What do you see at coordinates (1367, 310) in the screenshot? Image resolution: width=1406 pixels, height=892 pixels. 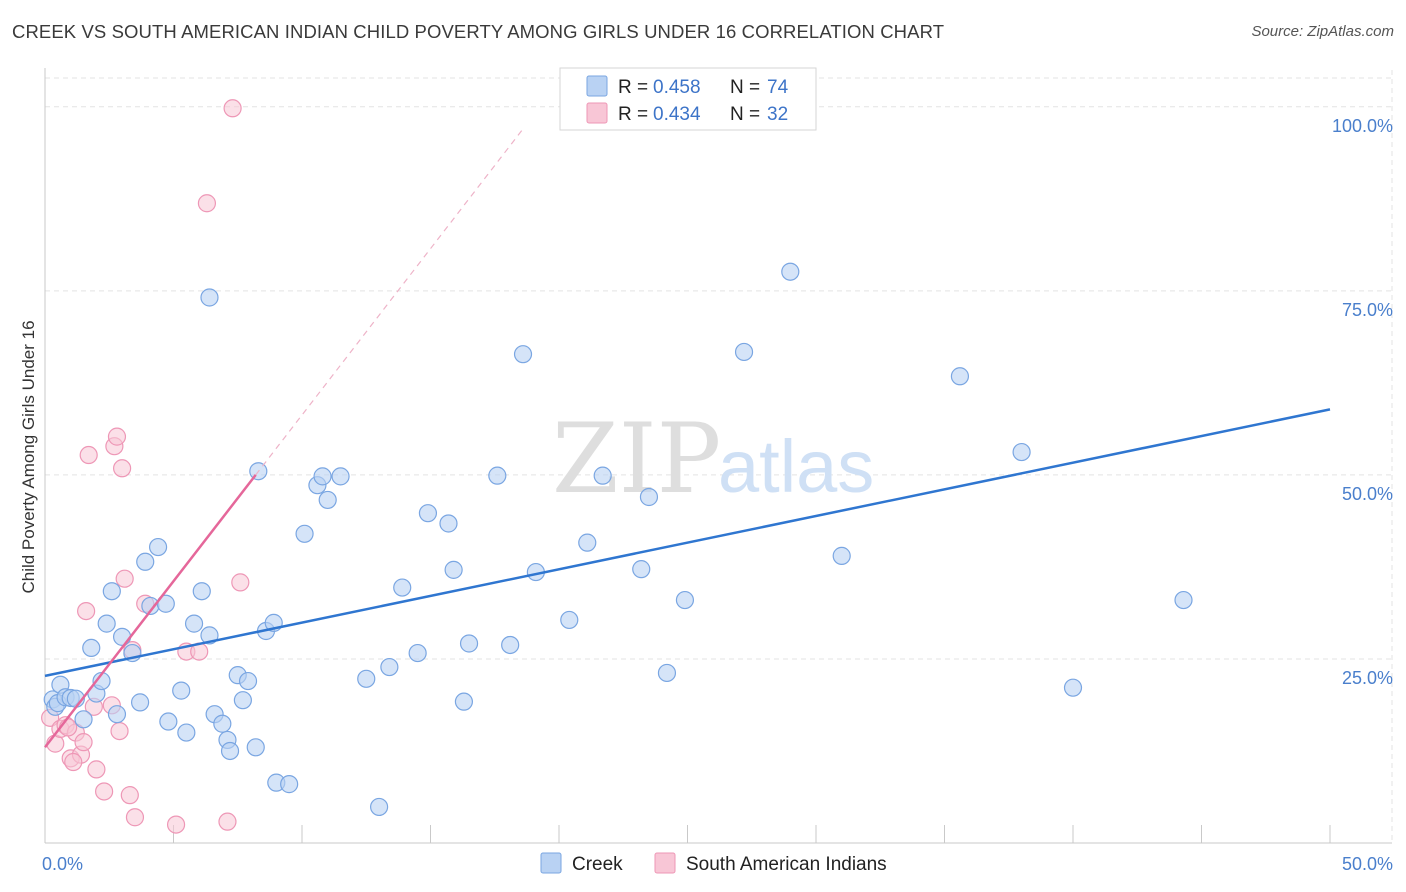 I see `y-tick-label-2: 75.0%` at bounding box center [1367, 310].